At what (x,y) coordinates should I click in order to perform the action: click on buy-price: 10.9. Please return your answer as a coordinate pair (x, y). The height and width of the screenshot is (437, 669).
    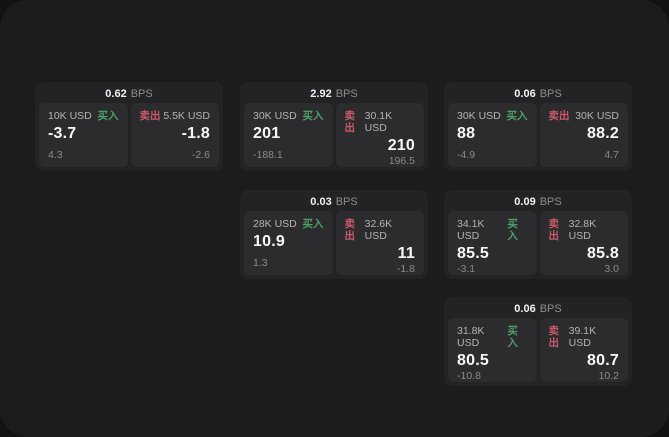
    Looking at the image, I should click on (269, 241).